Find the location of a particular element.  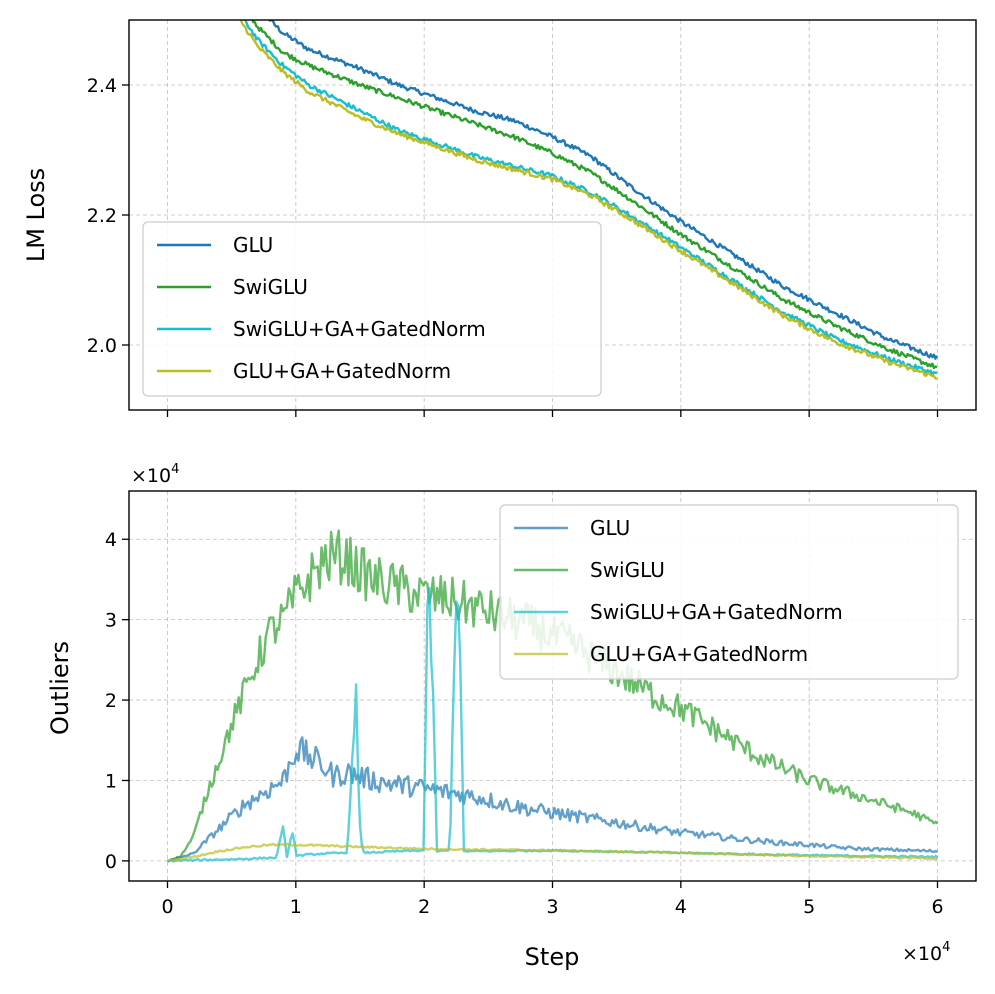

outliers-x-tick-label: 5 is located at coordinates (809, 907).